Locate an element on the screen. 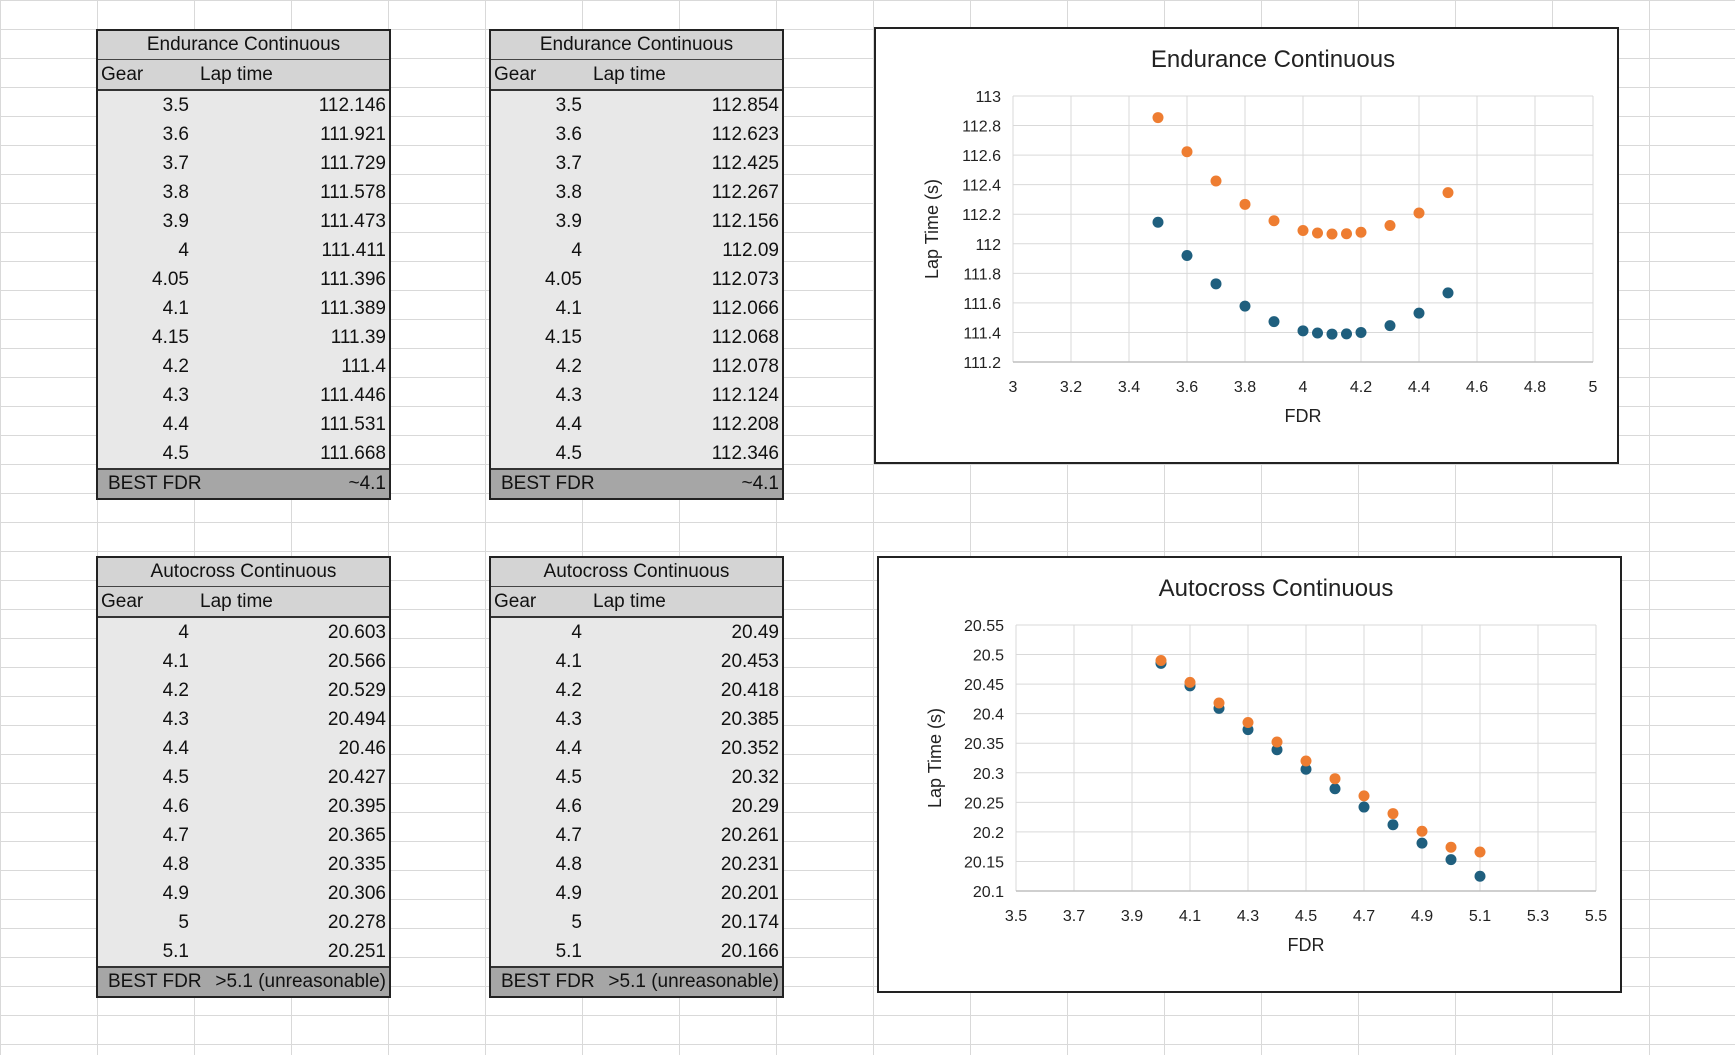  gear-cell: 4.6 is located at coordinates (175, 806).